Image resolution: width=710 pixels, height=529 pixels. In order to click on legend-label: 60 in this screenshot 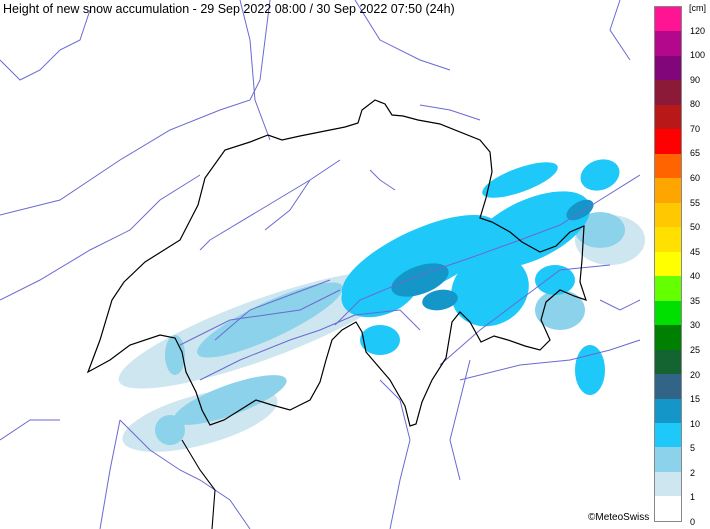, I will do `click(695, 178)`.